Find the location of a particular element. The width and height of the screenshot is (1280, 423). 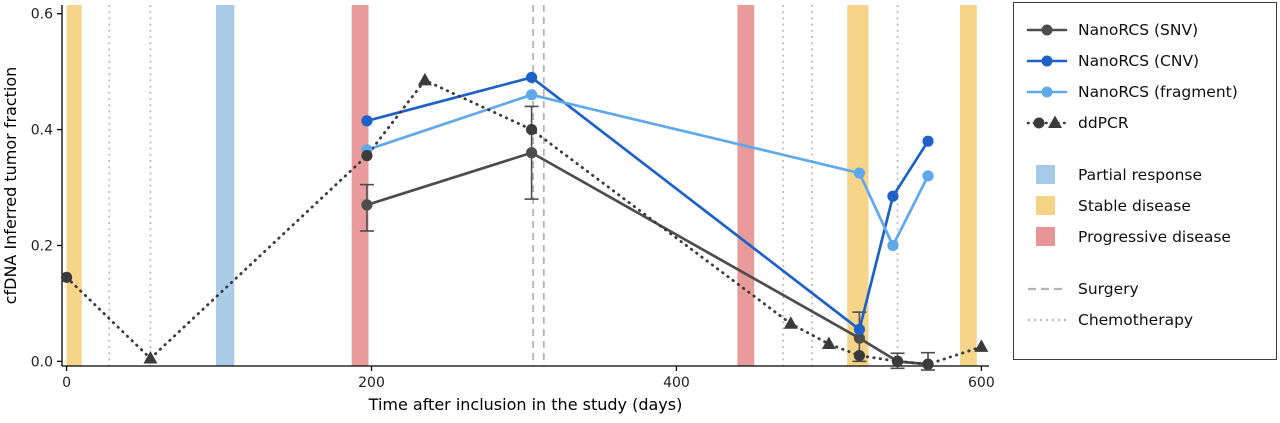

legend-item-nanorcs-fragment: NanoRCS (fragment) is located at coordinates (1148, 91).